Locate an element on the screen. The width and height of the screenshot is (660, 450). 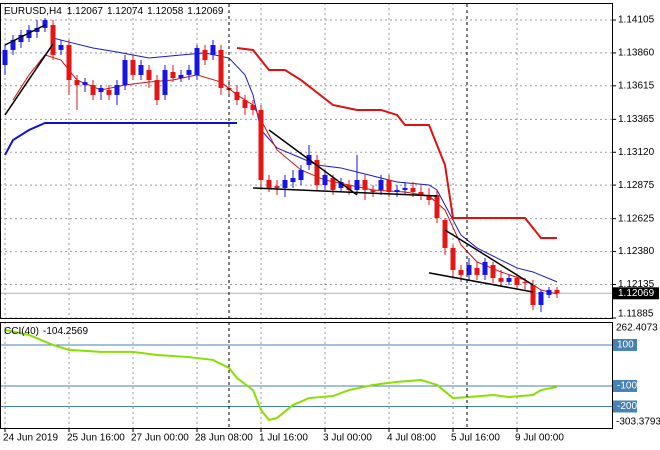
cci-tick-label: 100 is located at coordinates (625, 345).